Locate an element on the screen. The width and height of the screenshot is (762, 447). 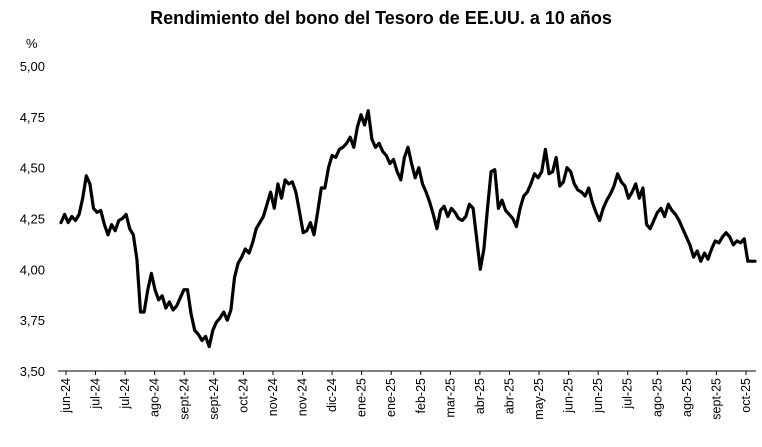
x-tick-label: jun-24 is located at coordinates (66, 396).